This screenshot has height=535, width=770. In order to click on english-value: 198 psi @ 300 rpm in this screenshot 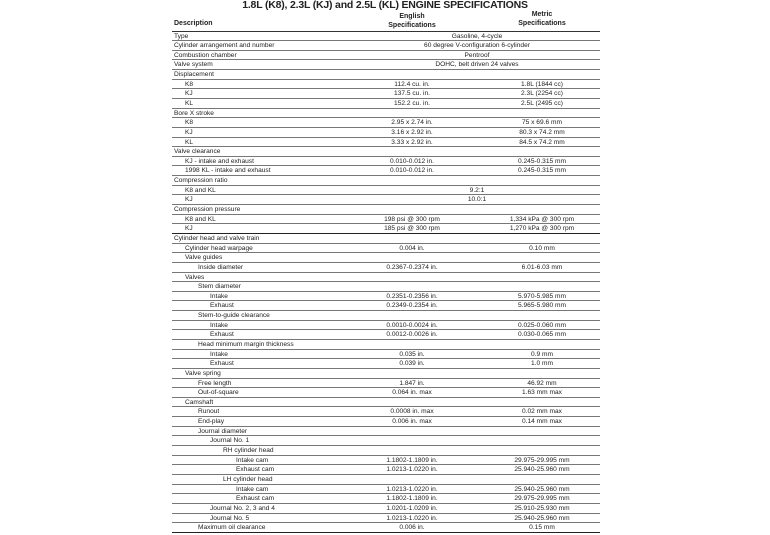, I will do `click(412, 219)`.